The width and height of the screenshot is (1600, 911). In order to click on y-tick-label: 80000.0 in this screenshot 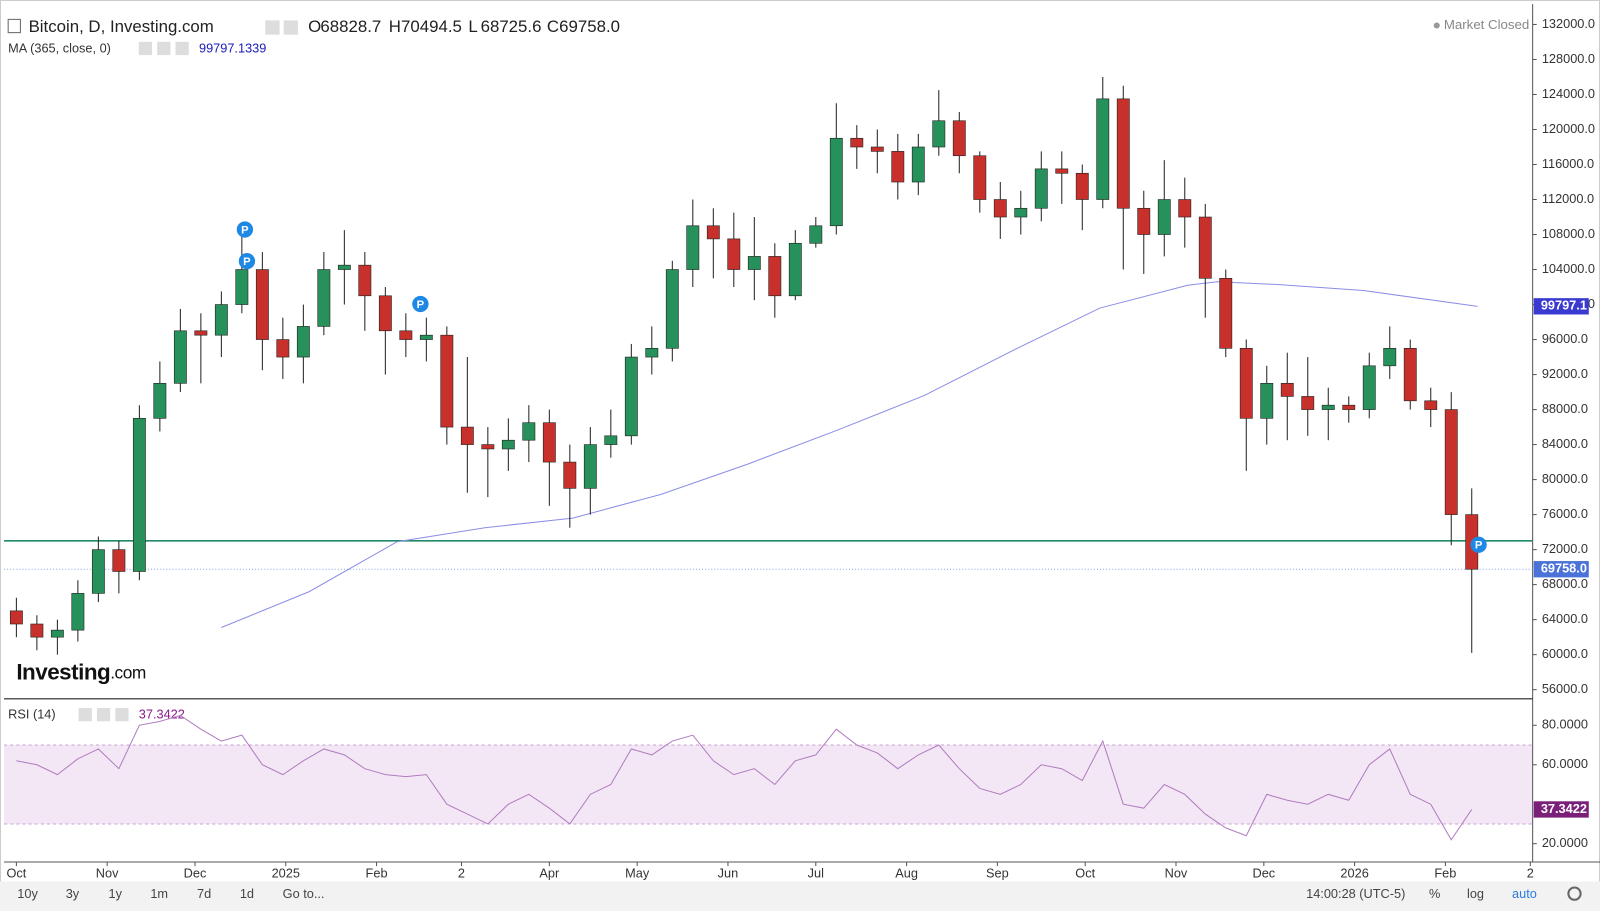, I will do `click(1565, 478)`.